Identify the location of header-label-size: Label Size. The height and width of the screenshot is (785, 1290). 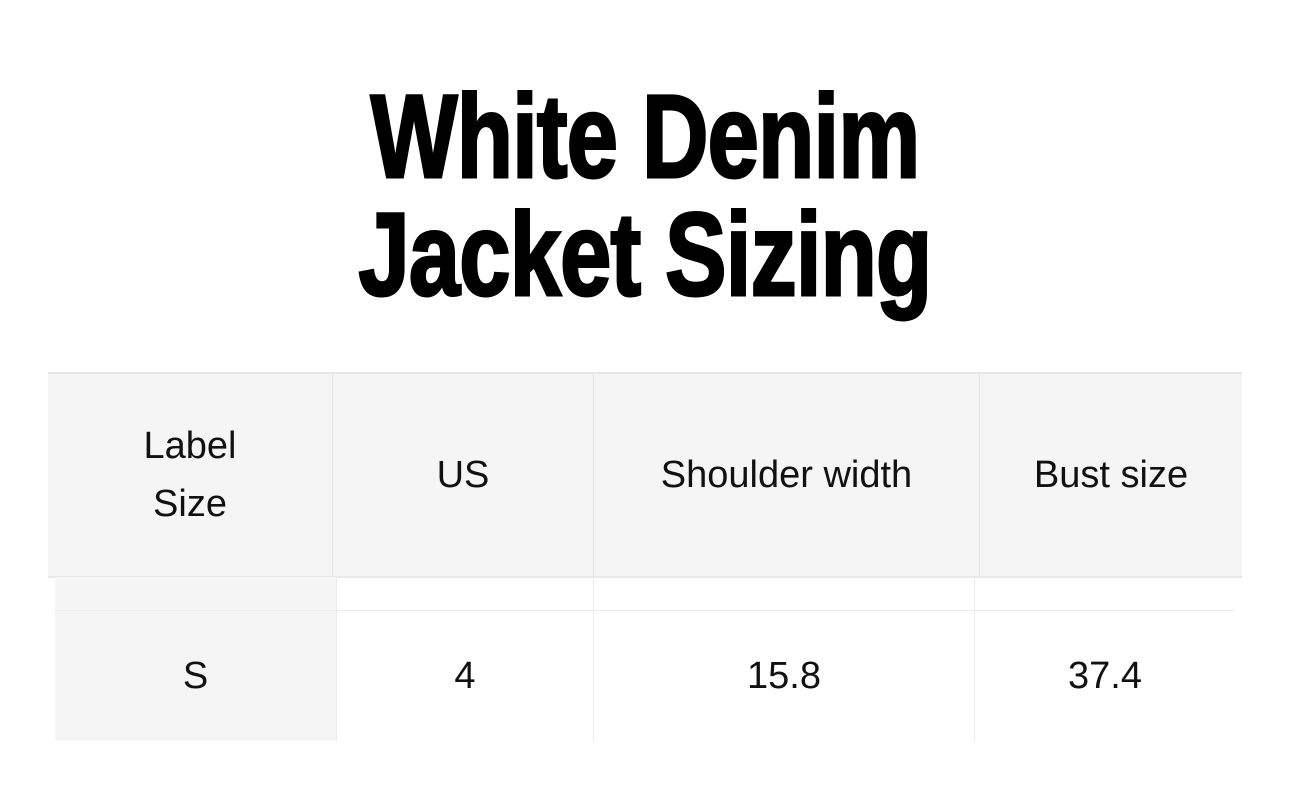
(190, 475).